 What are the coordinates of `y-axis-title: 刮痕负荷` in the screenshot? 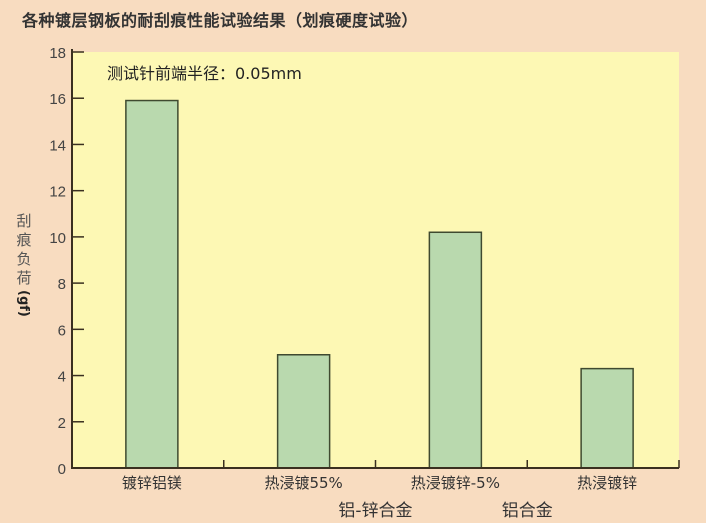 It's located at (24, 249).